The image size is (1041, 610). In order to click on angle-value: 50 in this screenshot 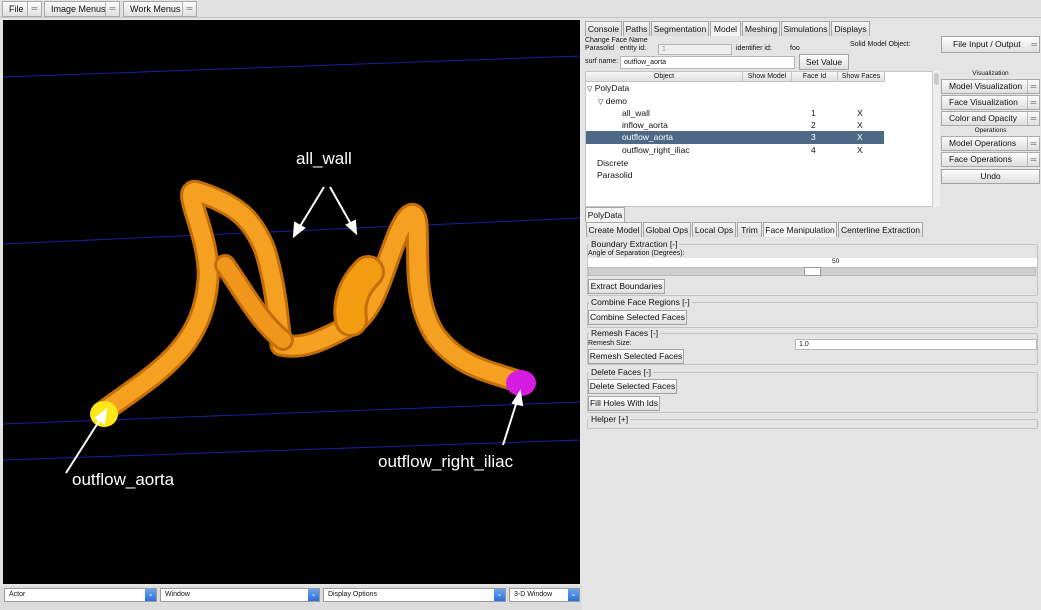, I will do `click(836, 261)`.